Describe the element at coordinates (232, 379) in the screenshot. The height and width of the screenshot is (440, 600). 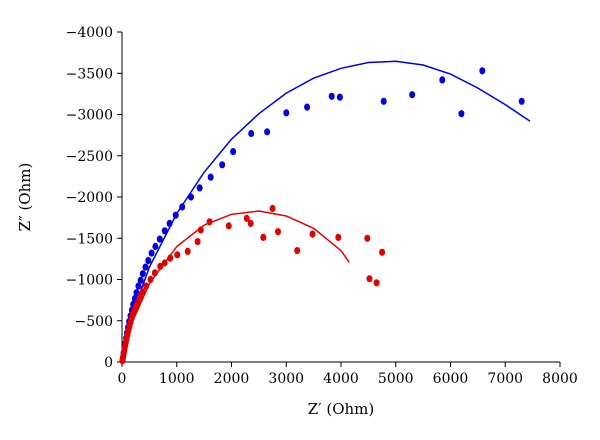
I see `x-tick-label: 2000` at that location.